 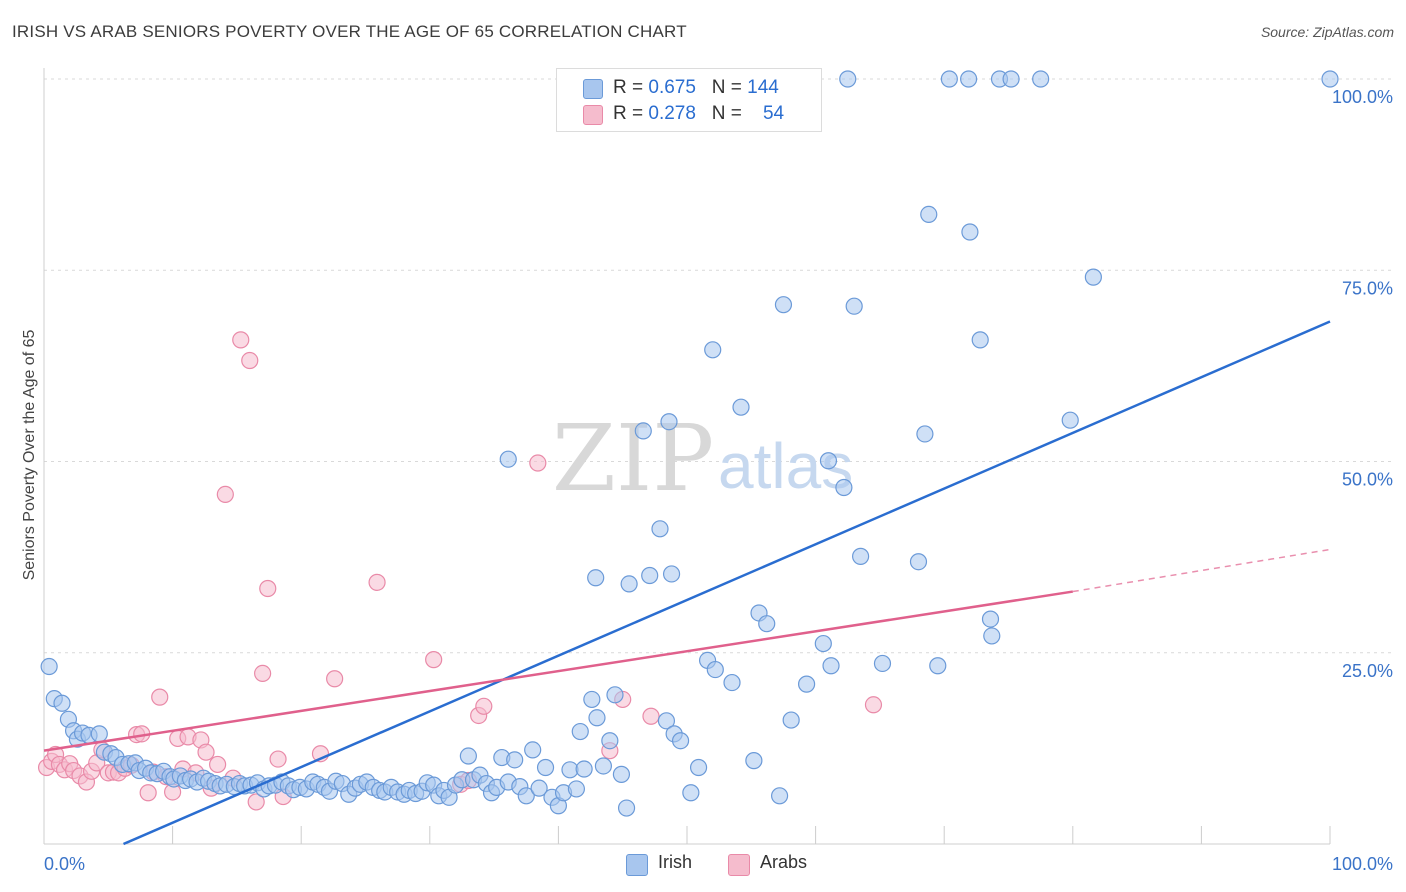 I want to click on series-legend: Irish Arabs, so click(x=703, y=864).